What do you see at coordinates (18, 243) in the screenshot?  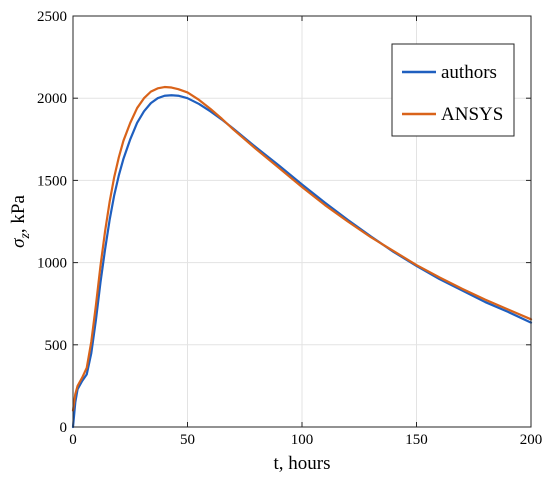 I see `y-axis-title-symbol: σ` at bounding box center [18, 243].